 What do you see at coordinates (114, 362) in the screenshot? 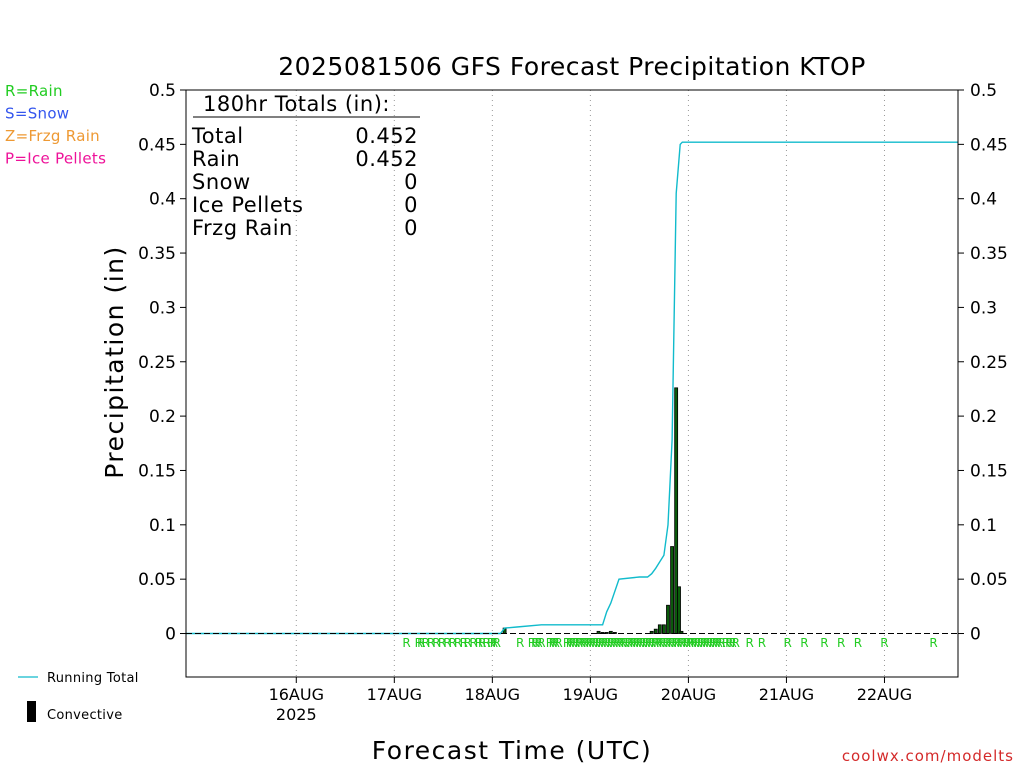
I see `y-axis-label: Precipitation (in)` at bounding box center [114, 362].